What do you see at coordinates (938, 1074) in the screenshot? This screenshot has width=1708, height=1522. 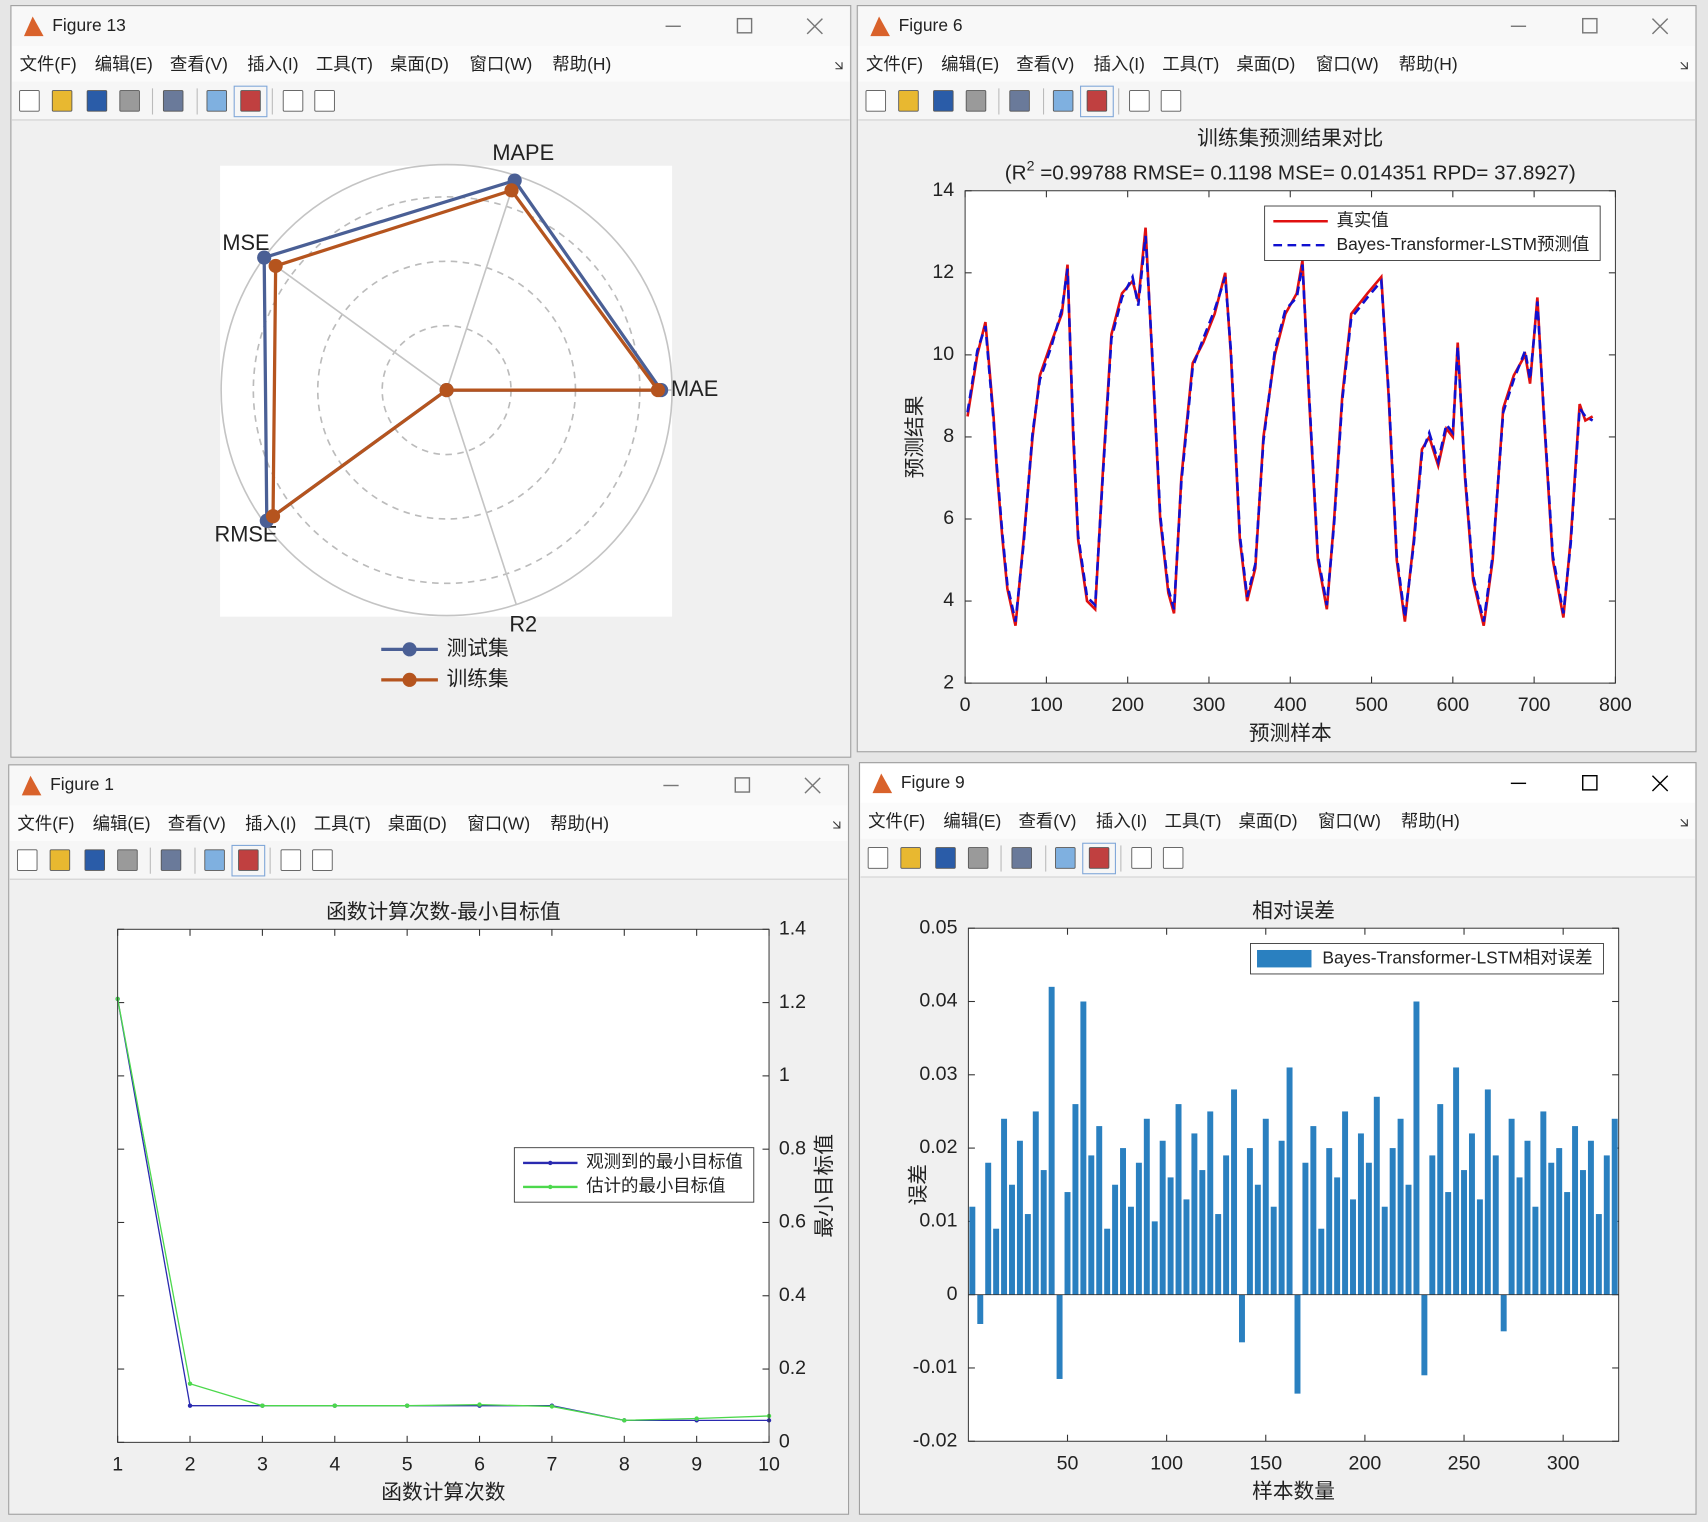 I see `y-tick-label: 0.03` at bounding box center [938, 1074].